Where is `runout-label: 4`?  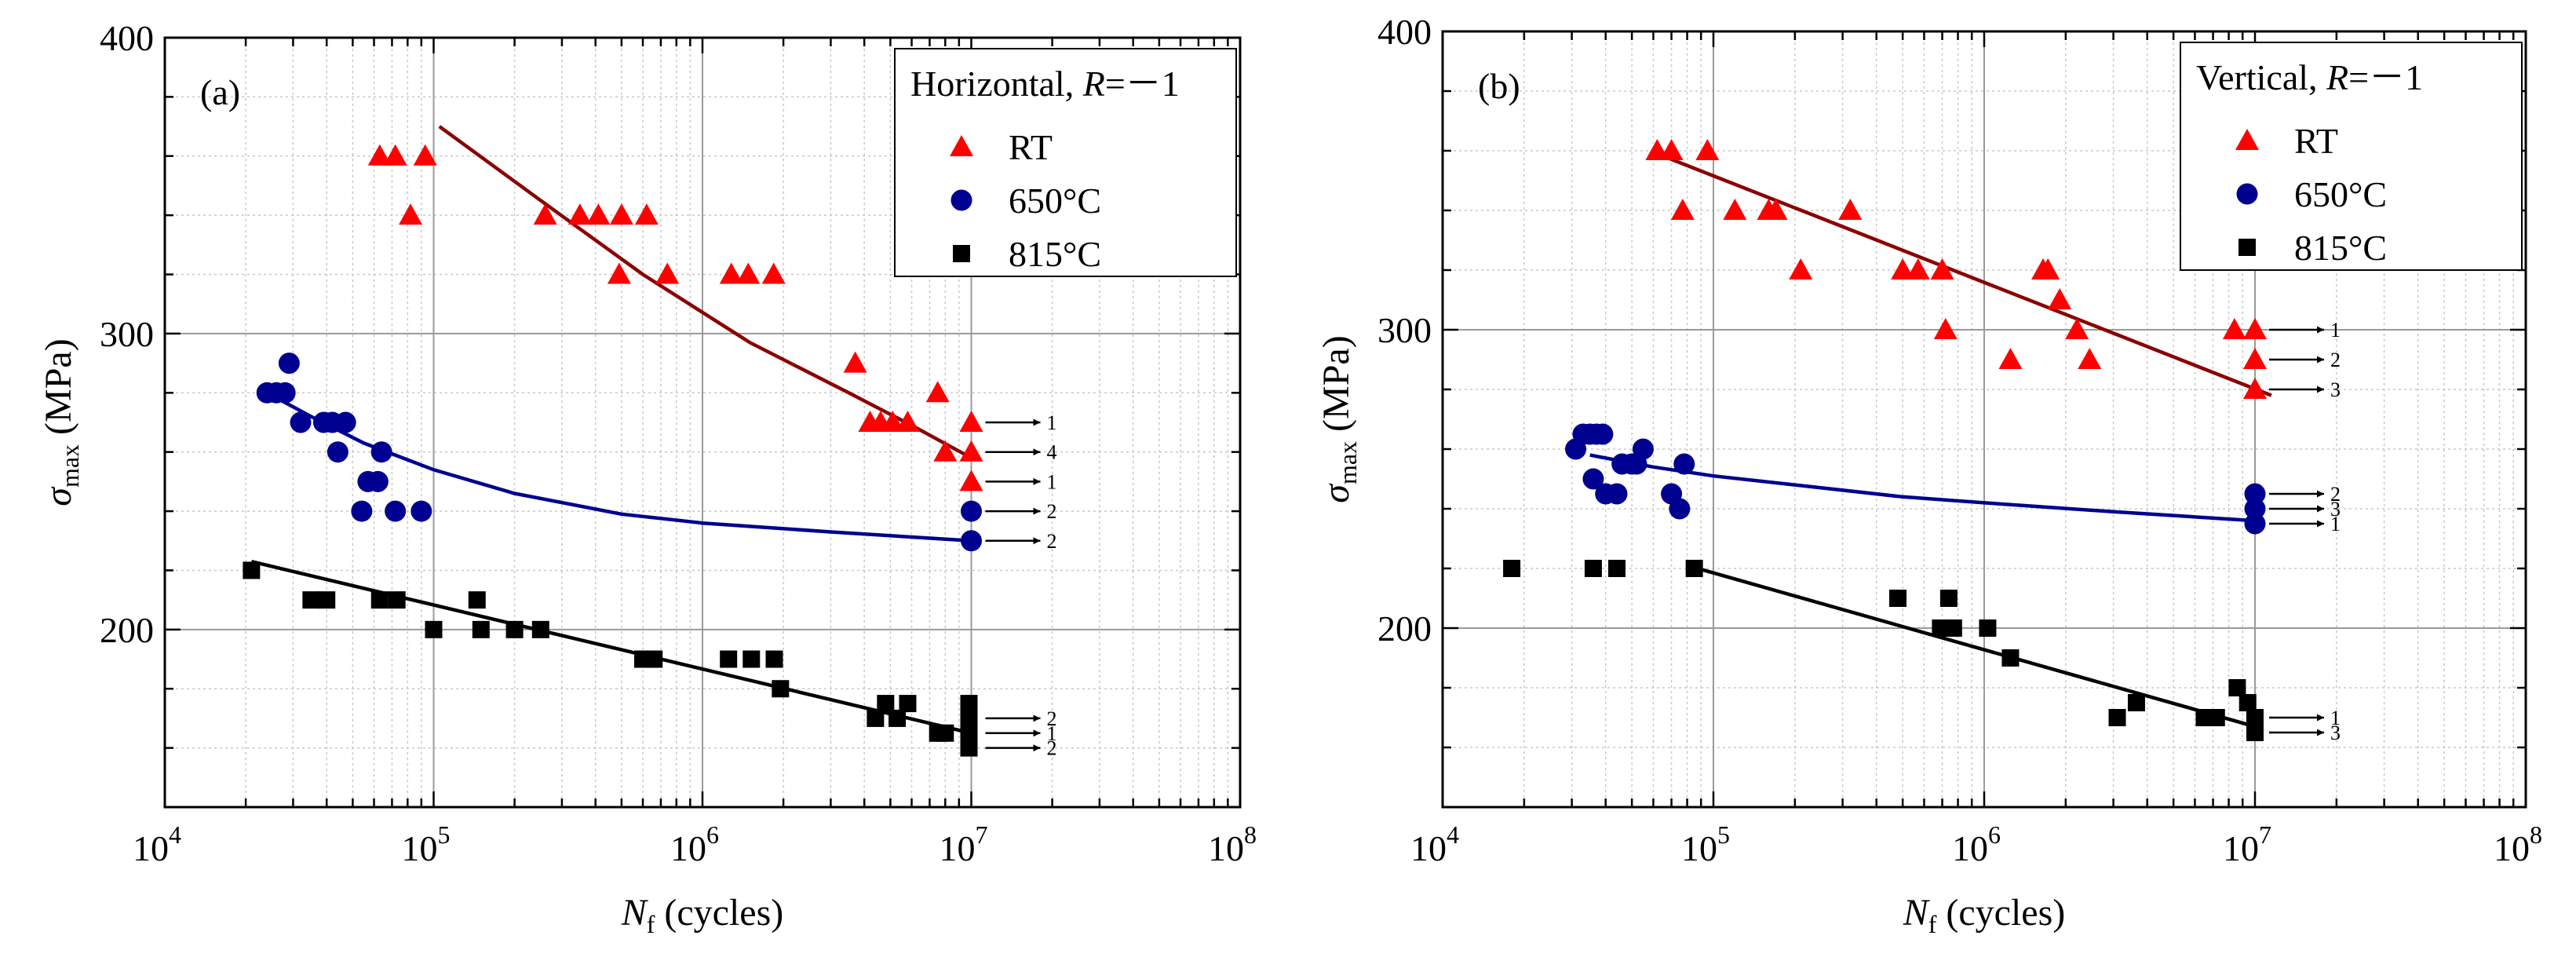 runout-label: 4 is located at coordinates (1052, 452).